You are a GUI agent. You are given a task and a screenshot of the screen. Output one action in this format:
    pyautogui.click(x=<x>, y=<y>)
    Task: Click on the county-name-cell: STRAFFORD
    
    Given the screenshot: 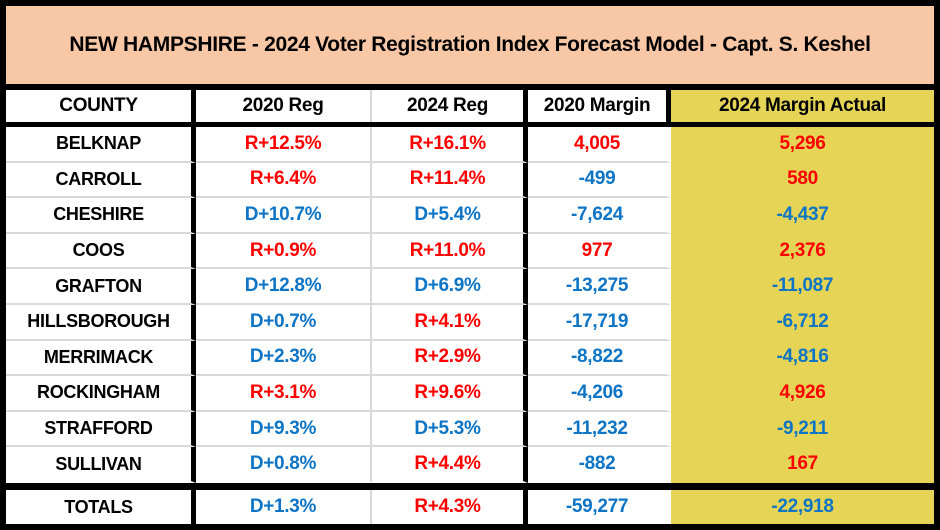 What is the action you would take?
    pyautogui.click(x=101, y=429)
    